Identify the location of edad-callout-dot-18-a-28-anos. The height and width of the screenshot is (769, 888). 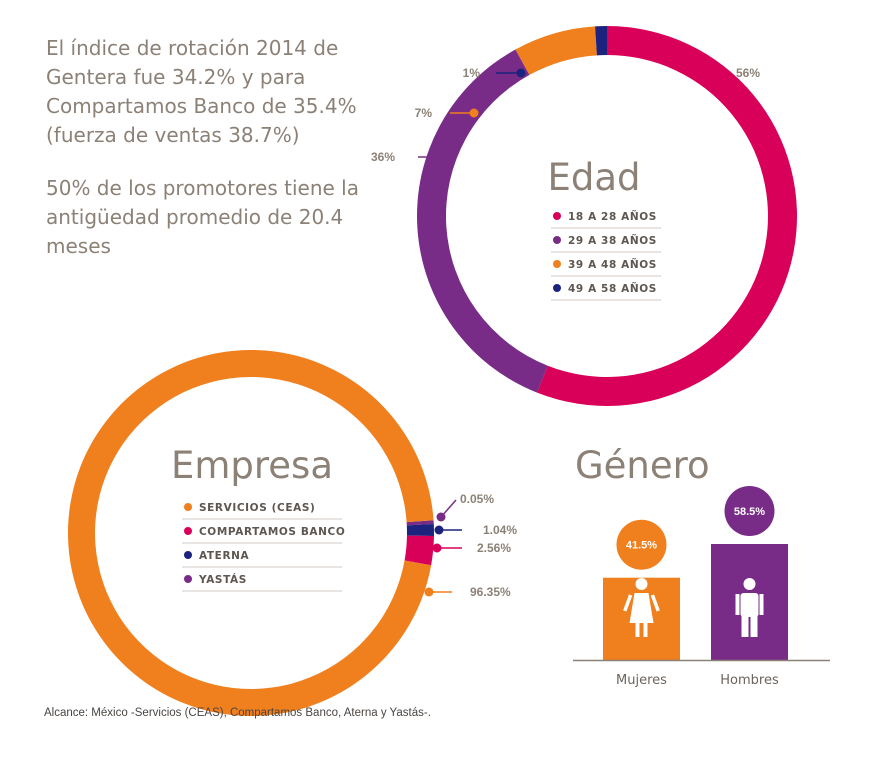
(696, 73).